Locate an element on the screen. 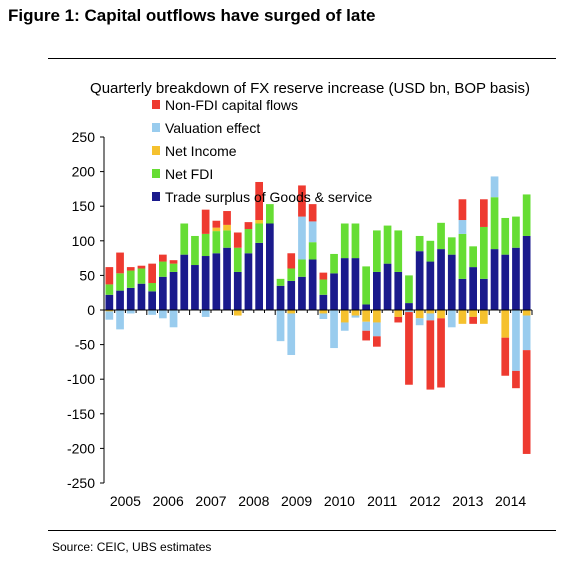 The height and width of the screenshot is (563, 561). x-year-label: 2006 is located at coordinates (168, 501).